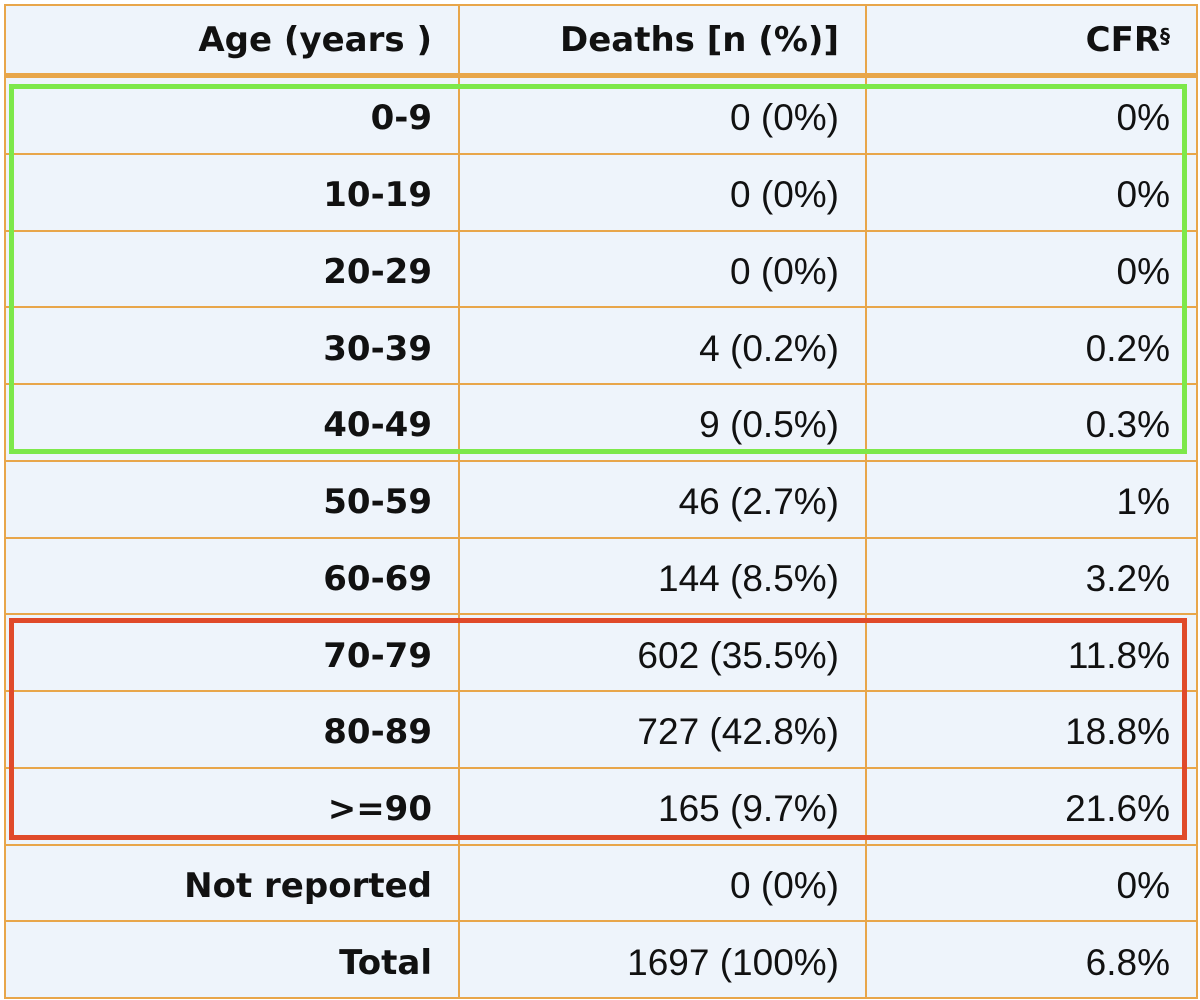  I want to click on value-cell: 1%, so click(1031, 499).